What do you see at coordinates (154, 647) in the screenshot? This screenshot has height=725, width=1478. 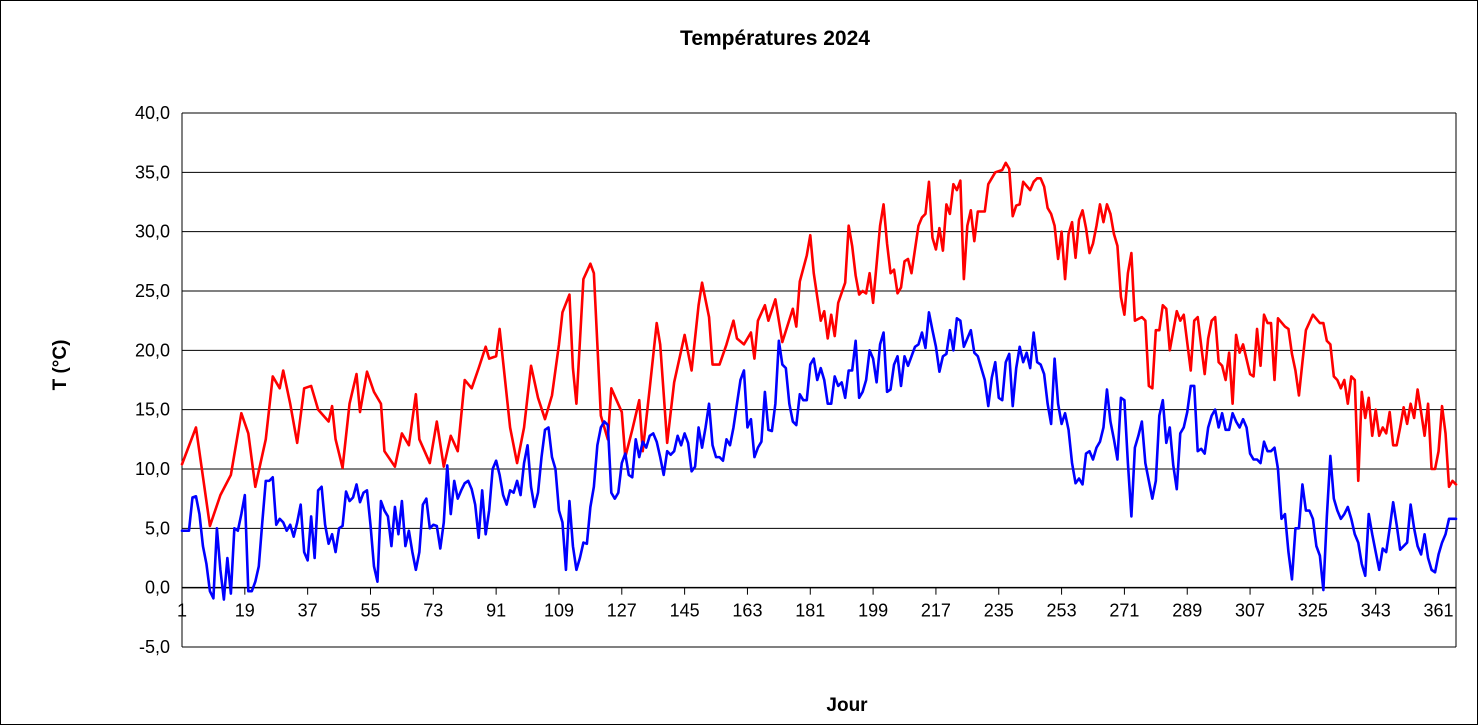 I see `y-tick-label: -5,0` at bounding box center [154, 647].